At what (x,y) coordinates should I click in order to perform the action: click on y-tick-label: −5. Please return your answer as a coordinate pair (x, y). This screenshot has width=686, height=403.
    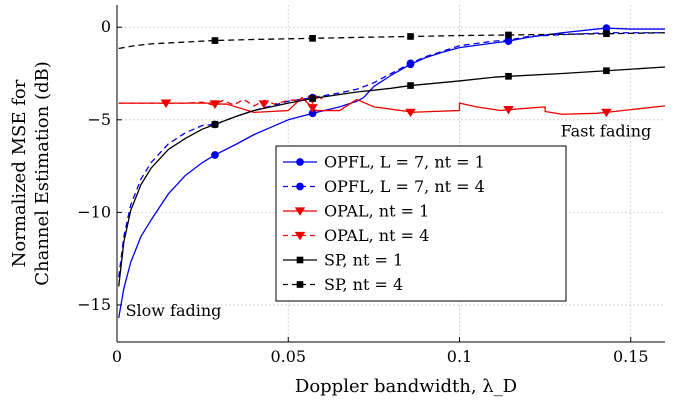
    Looking at the image, I should click on (99, 119).